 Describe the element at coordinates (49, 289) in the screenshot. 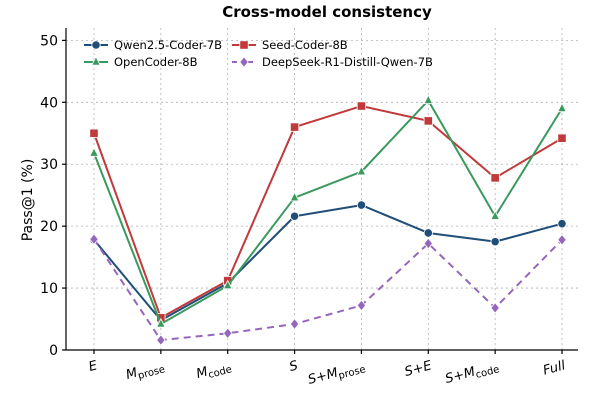

I see `y-tick-label: 10` at that location.